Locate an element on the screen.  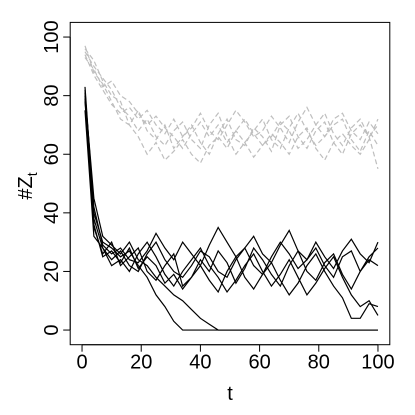
x-axis-label: t is located at coordinates (230, 394).